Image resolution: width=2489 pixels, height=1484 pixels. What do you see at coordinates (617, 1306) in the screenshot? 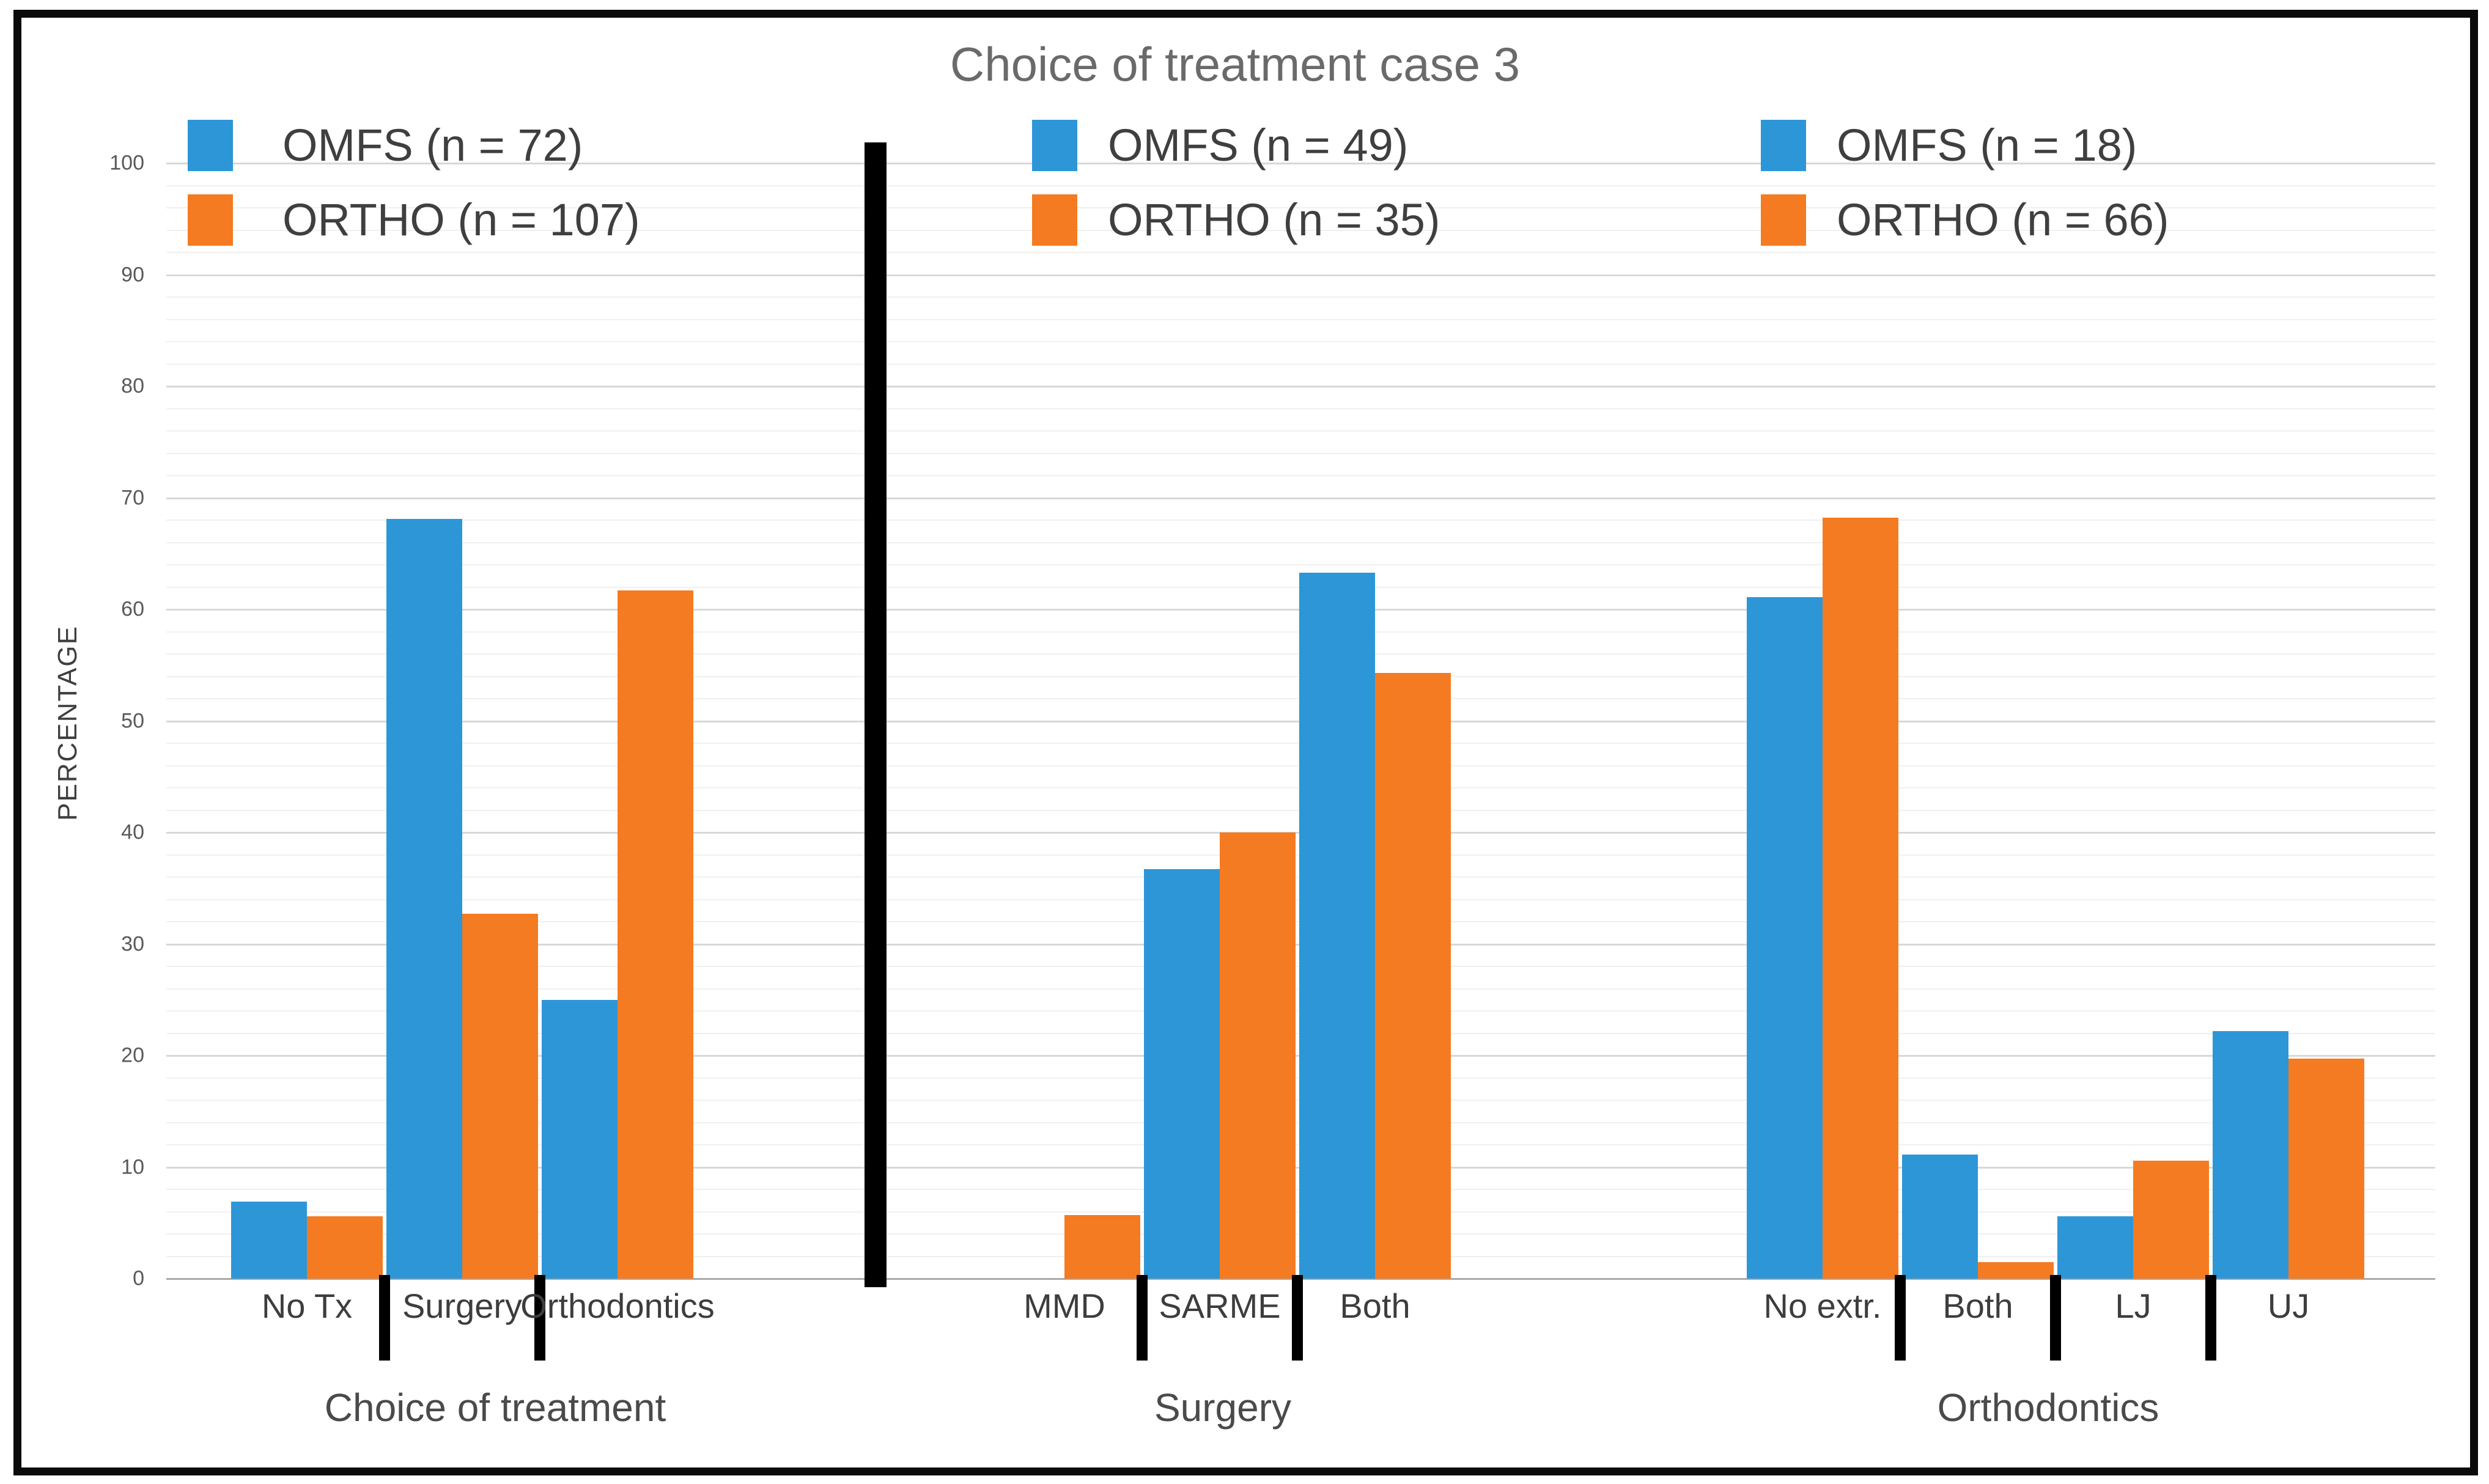
I see `category-label: Orthodontics` at bounding box center [617, 1306].